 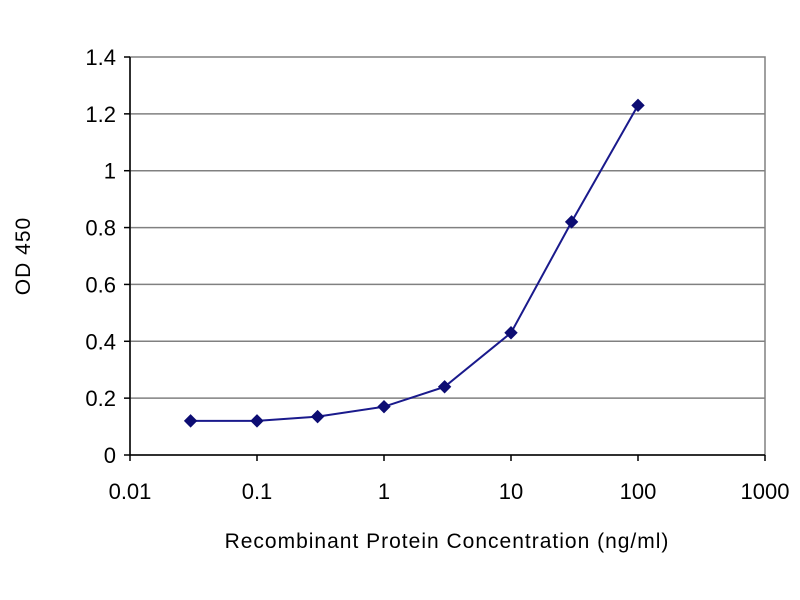 What do you see at coordinates (100, 398) in the screenshot?
I see `y-tick-label: 0.2` at bounding box center [100, 398].